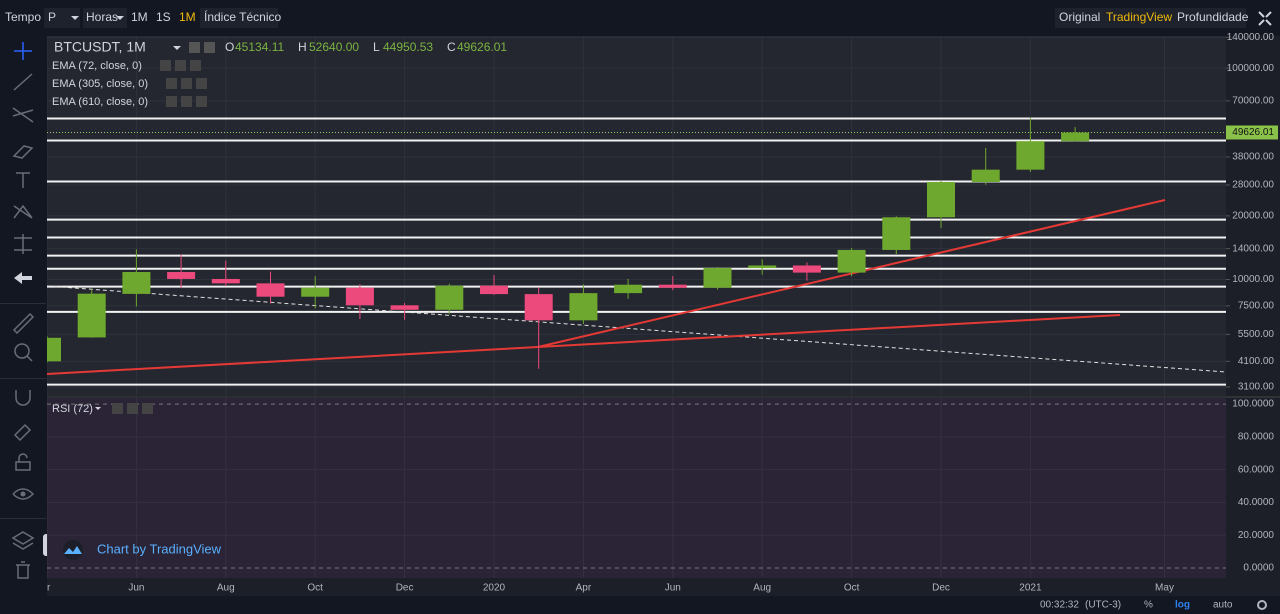 The height and width of the screenshot is (614, 1280). What do you see at coordinates (1256, 469) in the screenshot?
I see `rsi-tick-label: 60.0000` at bounding box center [1256, 469].